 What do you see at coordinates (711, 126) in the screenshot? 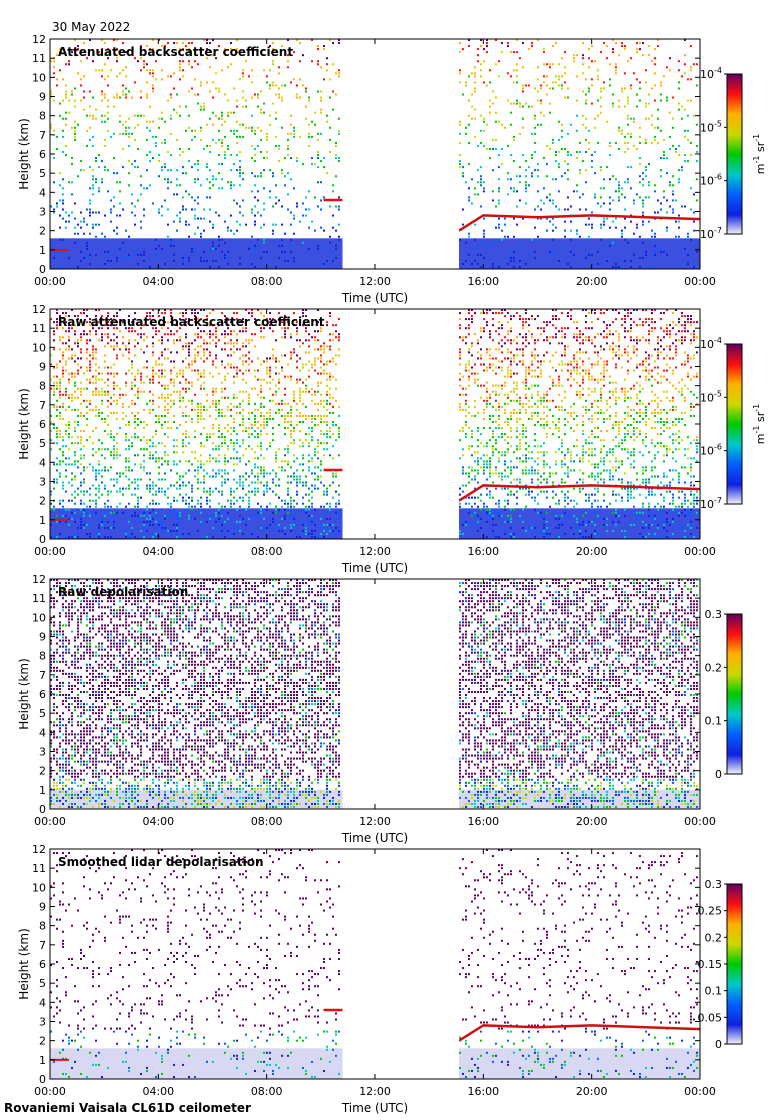
I see `colorbar-tick-label: 10-5` at bounding box center [711, 126].